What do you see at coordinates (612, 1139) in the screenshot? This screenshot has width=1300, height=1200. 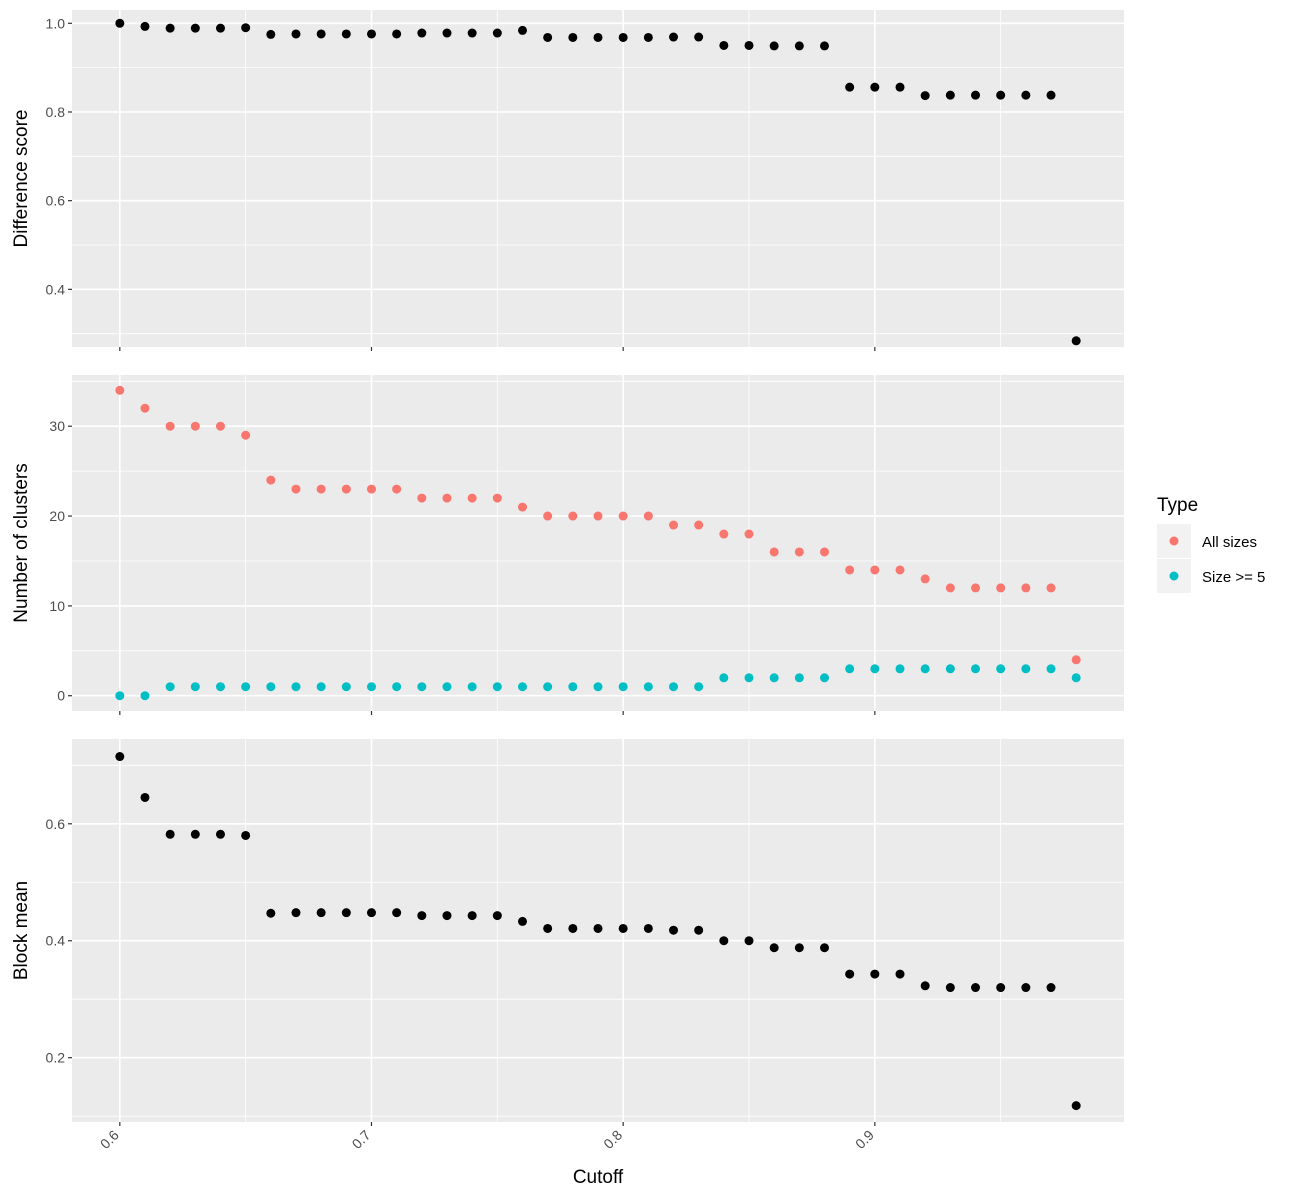 I see `x-tick-label: 0.8` at bounding box center [612, 1139].